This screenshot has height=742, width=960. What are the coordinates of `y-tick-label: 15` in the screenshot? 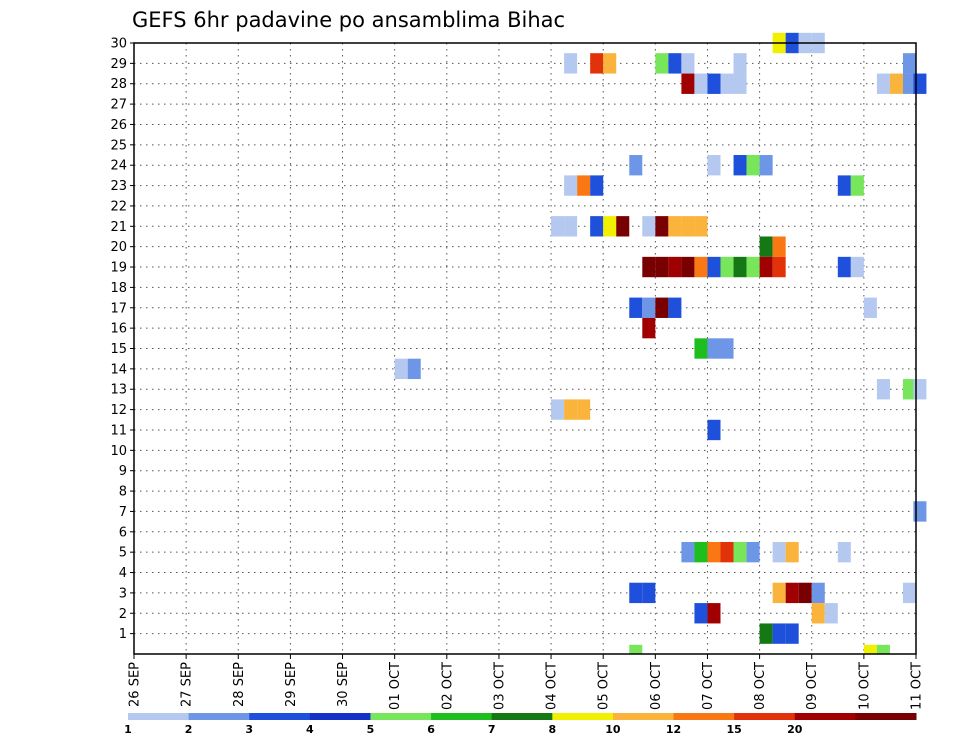 It's located at (118, 349).